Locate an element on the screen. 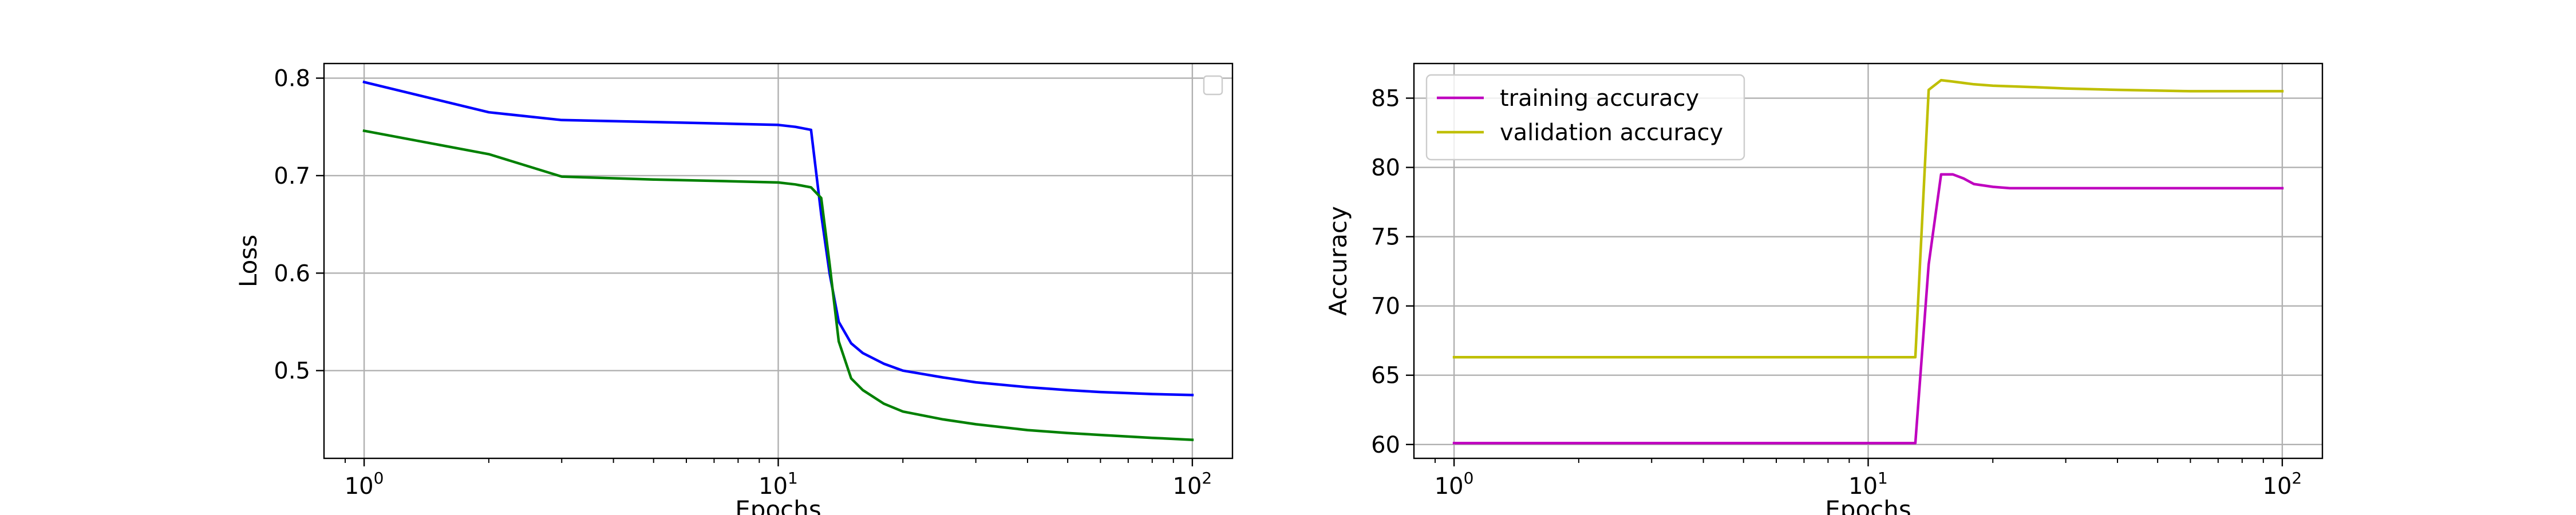  y-tick-label-1: 0.5 is located at coordinates (292, 371).